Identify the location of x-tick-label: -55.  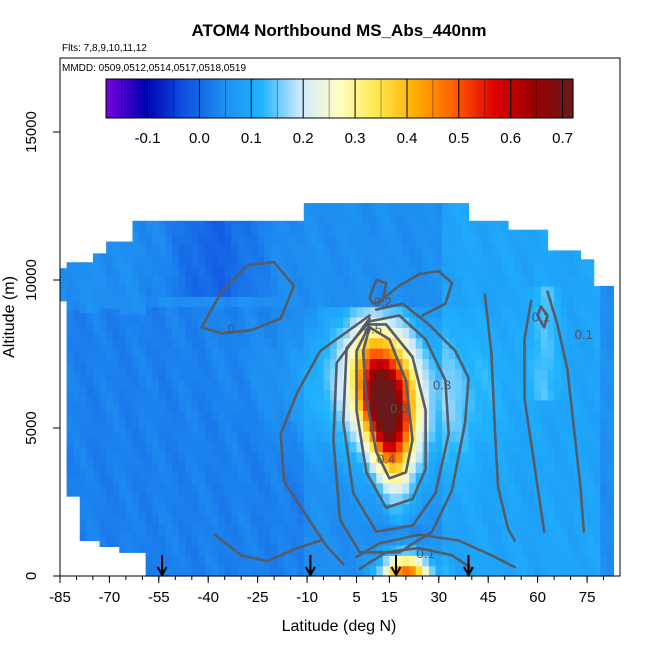
(159, 597).